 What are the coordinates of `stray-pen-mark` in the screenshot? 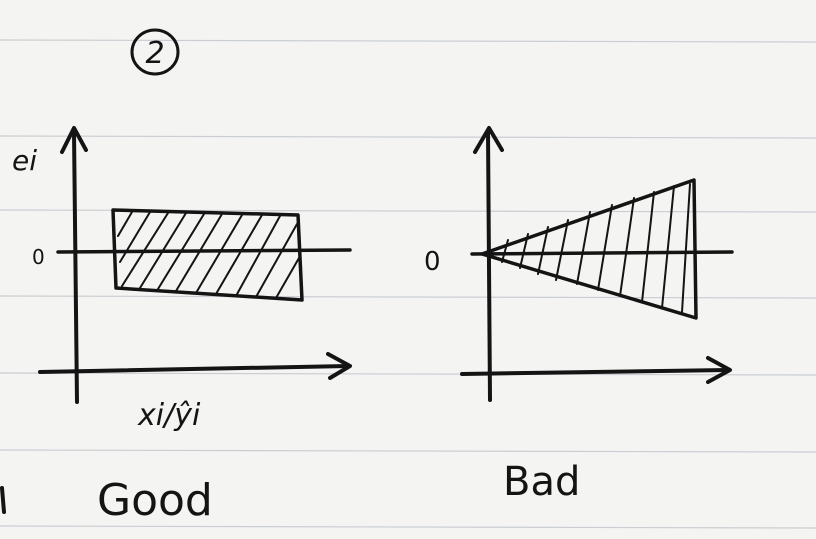 It's located at (3, 500).